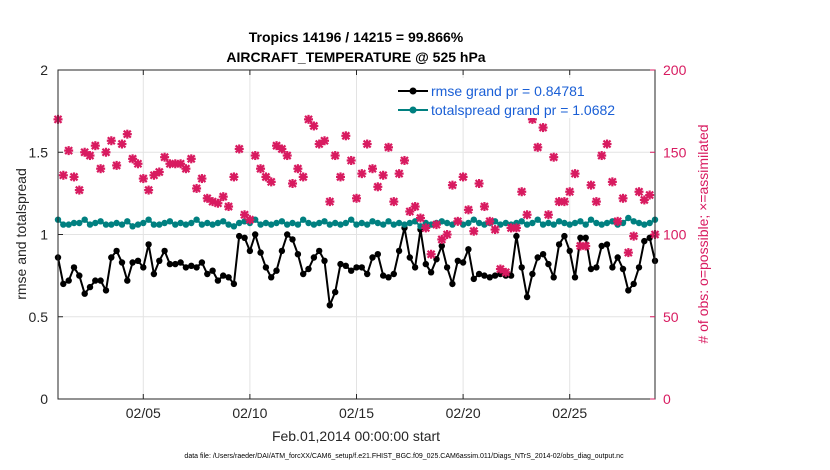 This screenshot has width=830, height=470. I want to click on y-tick-label: 2, so click(44, 70).